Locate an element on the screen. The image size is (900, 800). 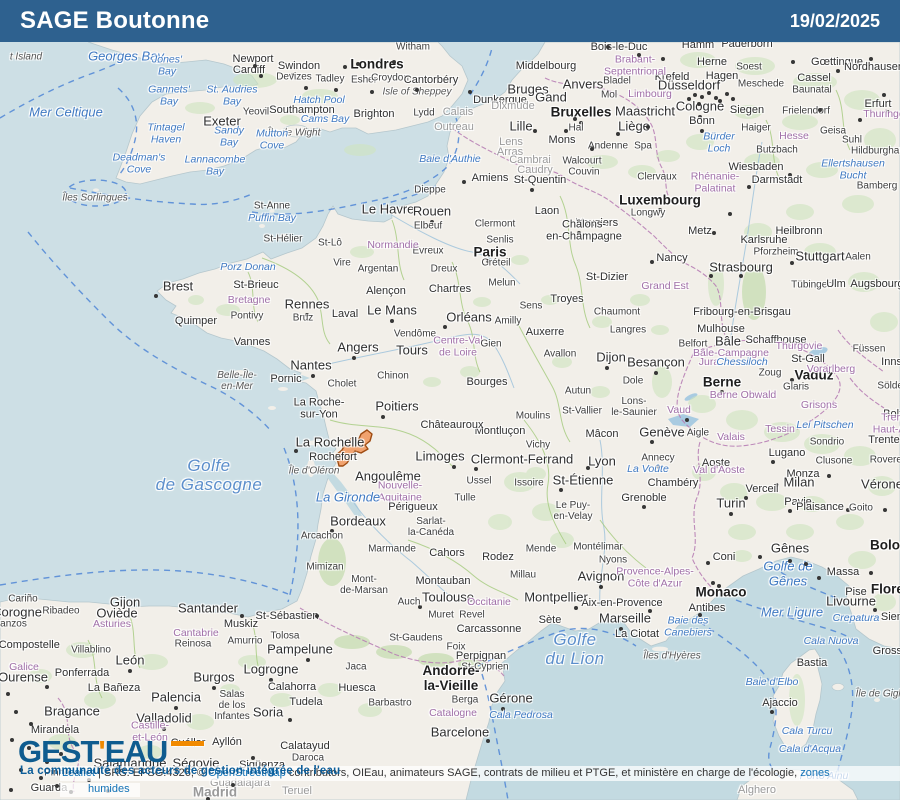
ile-de-re is located at coordinates (315, 443).